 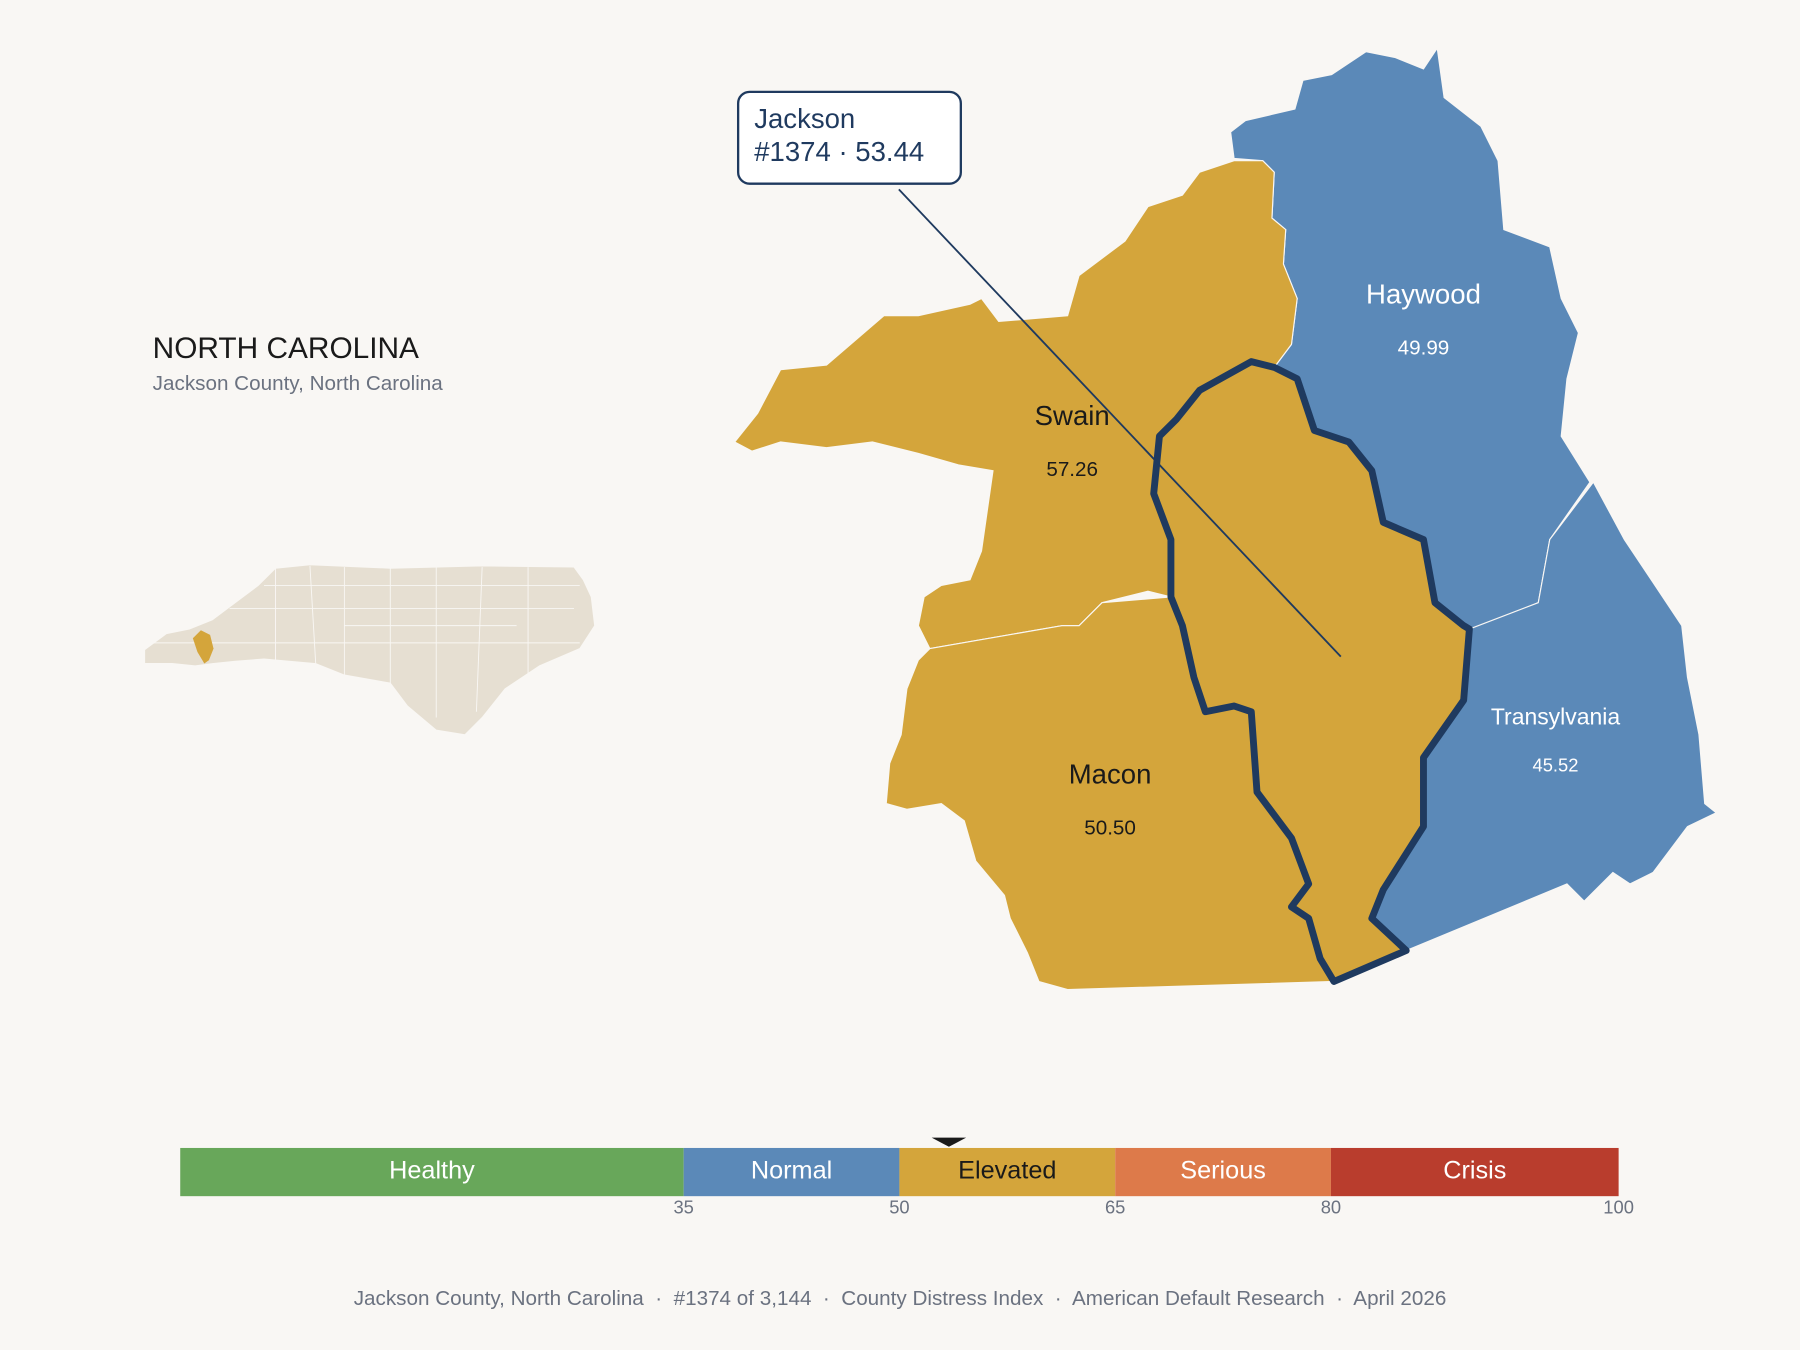 What do you see at coordinates (1331, 1207) in the screenshot?
I see `legend-tick-label: 80` at bounding box center [1331, 1207].